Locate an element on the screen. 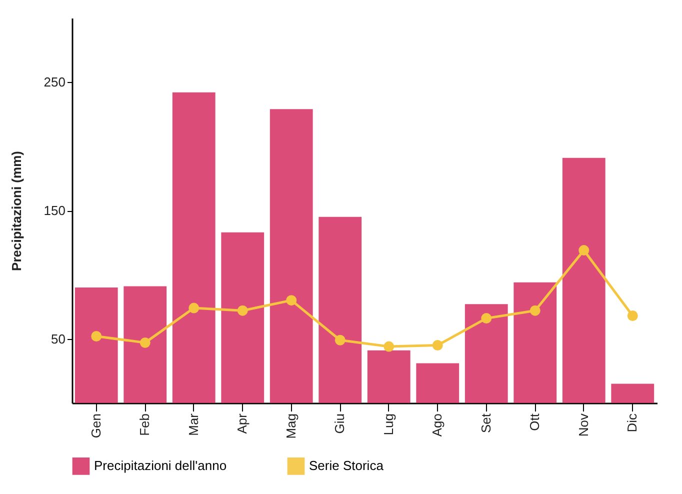  y-tick-label: 150 is located at coordinates (55, 210).